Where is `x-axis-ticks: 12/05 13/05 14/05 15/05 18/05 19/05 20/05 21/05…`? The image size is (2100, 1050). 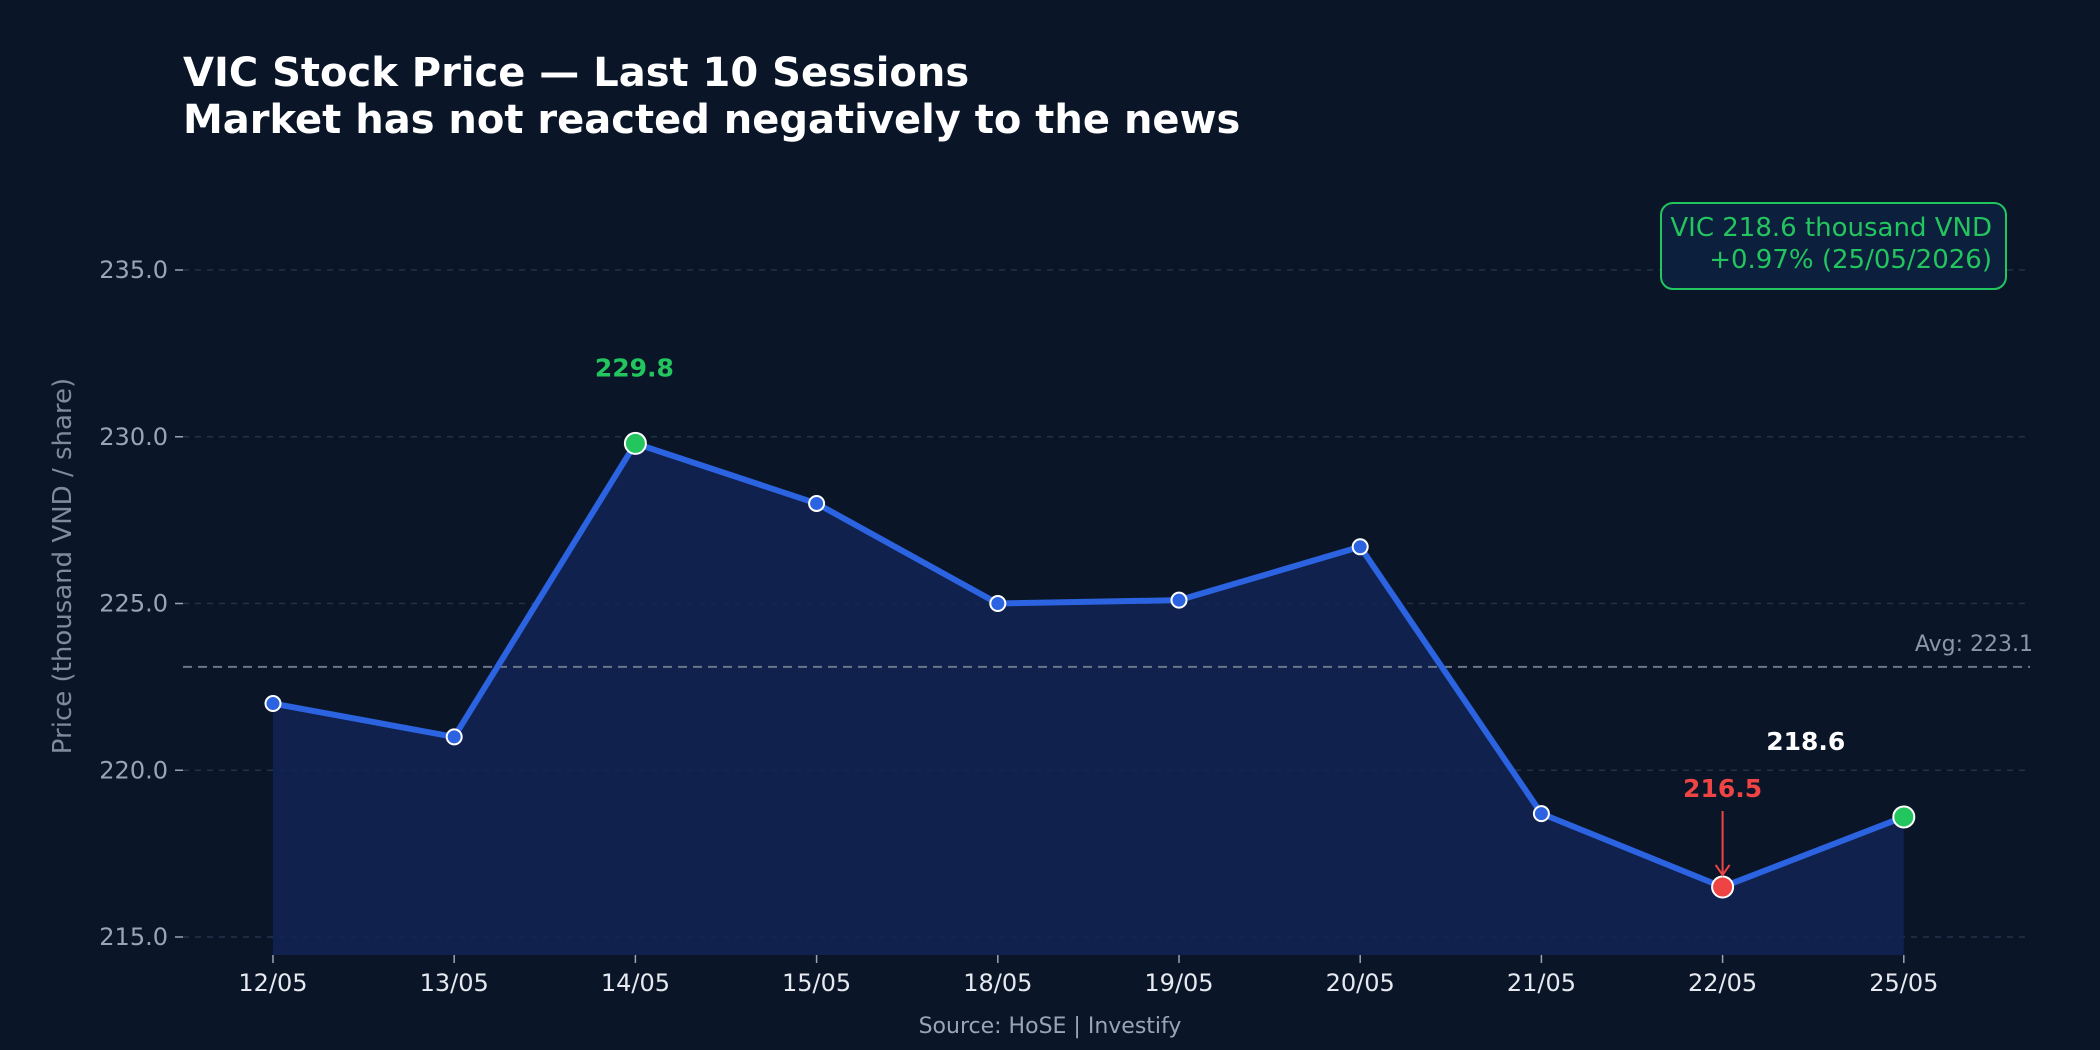 x-axis-ticks: 12/05 13/05 14/05 15/05 18/05 19/05 20/05 21/05… is located at coordinates (1088, 976).